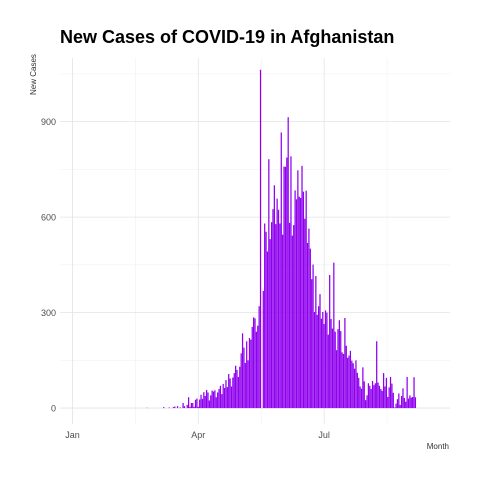 This screenshot has width=480, height=480. What do you see at coordinates (33, 74) in the screenshot?
I see `y-axis-title: New Cases` at bounding box center [33, 74].